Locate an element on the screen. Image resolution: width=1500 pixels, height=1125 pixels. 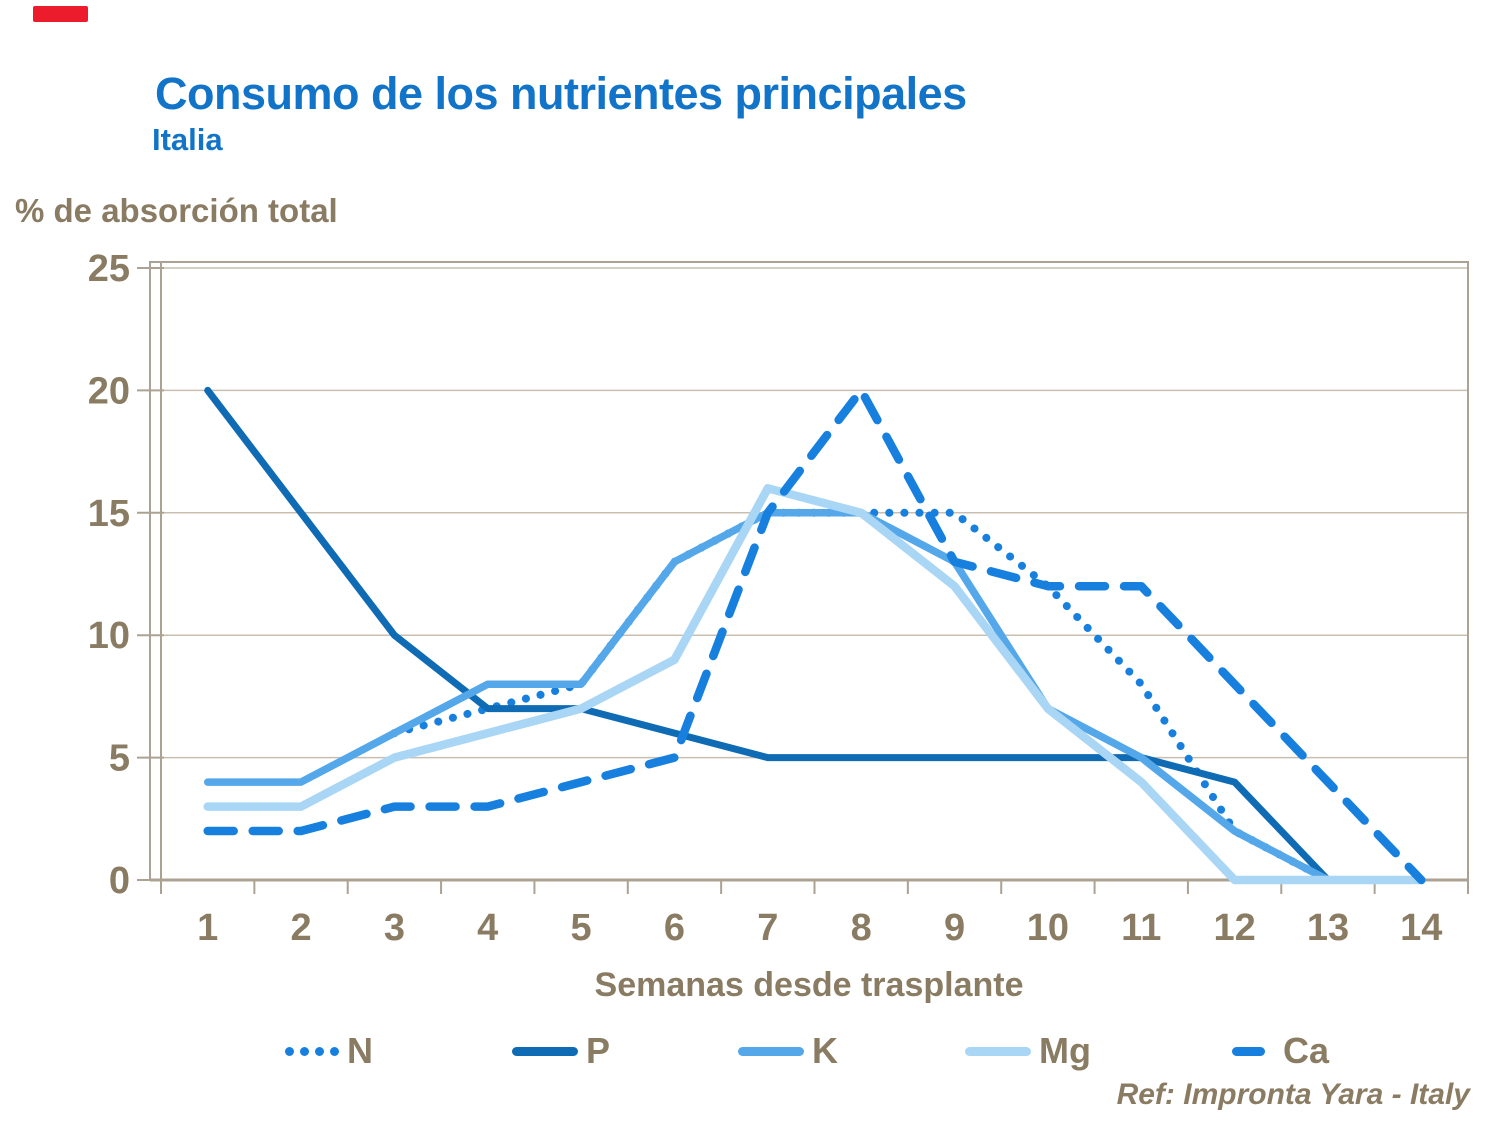
y-tick-label: 15 is located at coordinates (109, 514).